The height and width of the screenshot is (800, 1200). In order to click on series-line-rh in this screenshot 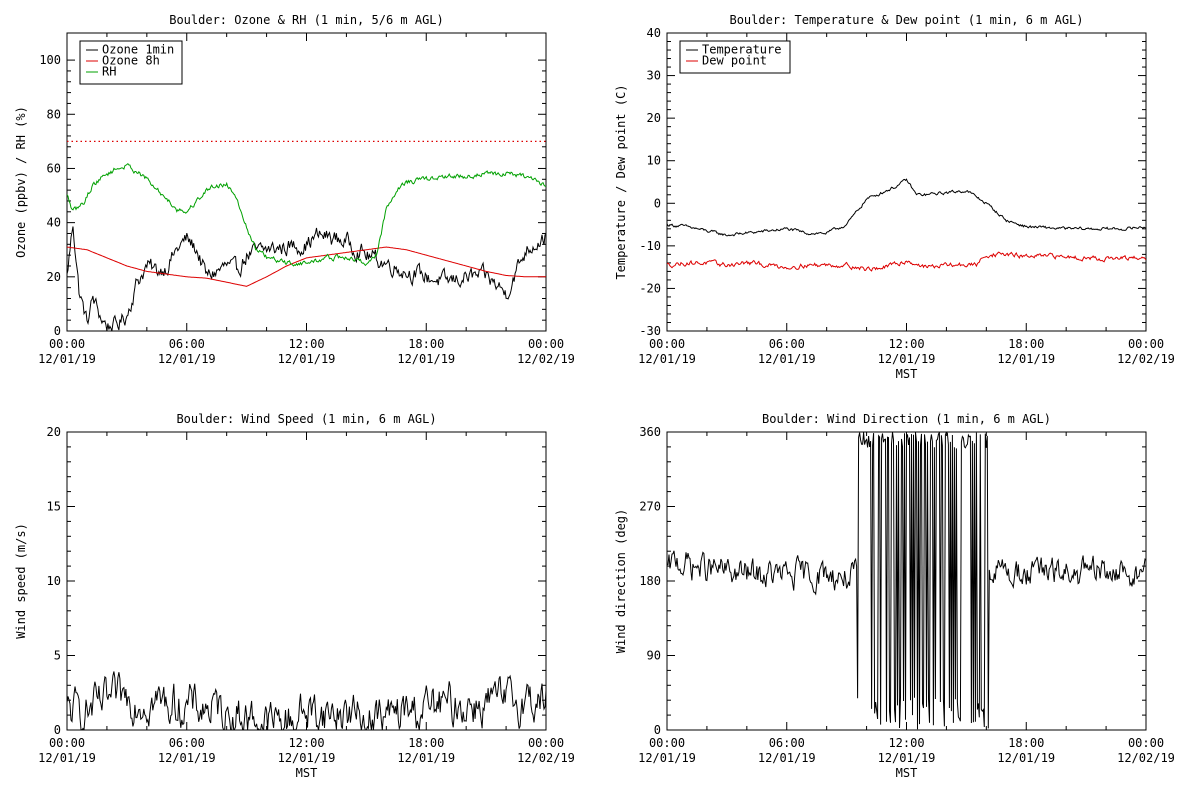, I will do `click(306, 214)`.